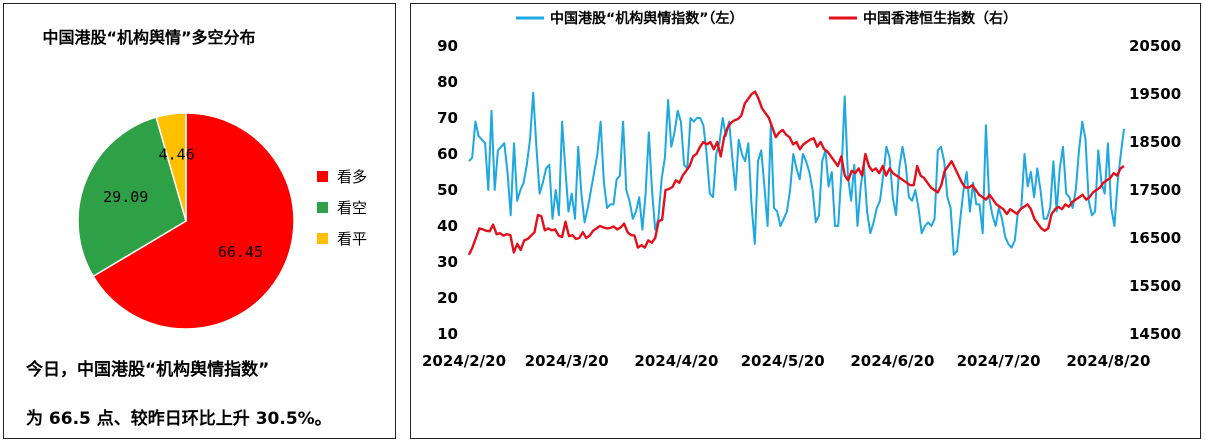  What do you see at coordinates (179, 419) in the screenshot?
I see `summary-line-2: 为 66.5 点、较昨日环比上升 30.5%。` at bounding box center [179, 419].